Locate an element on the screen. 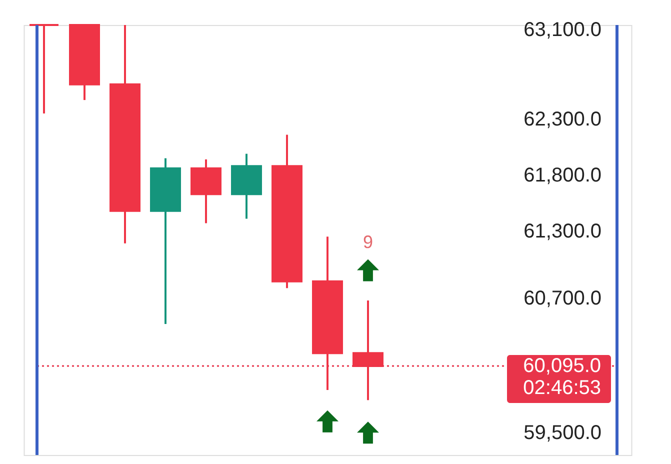 This screenshot has width=671, height=464. ref-line-label: 60,095.0 02:46:53 is located at coordinates (562, 376).